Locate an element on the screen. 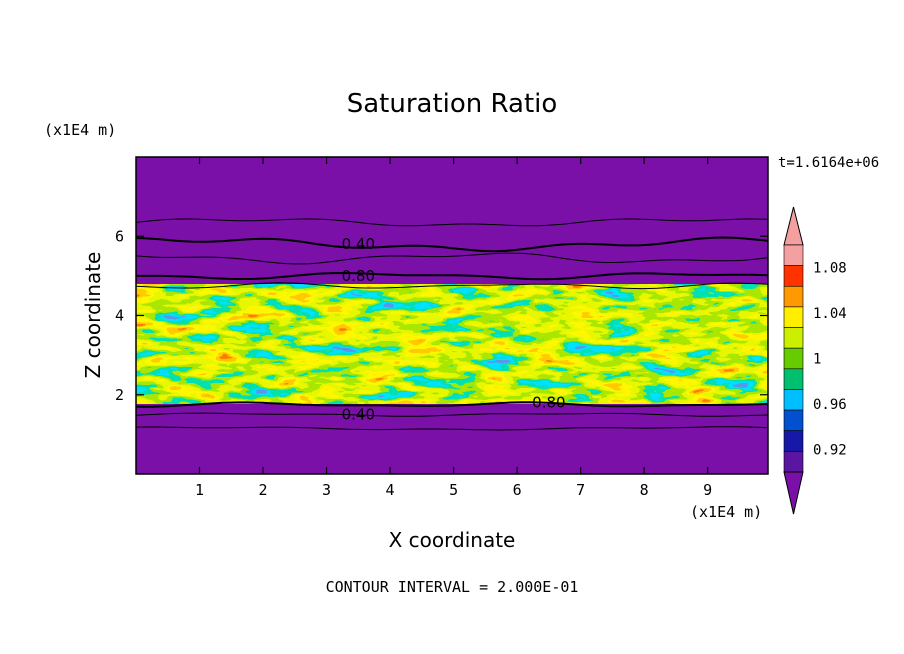 The image size is (904, 654). x-tick-label: 7 is located at coordinates (580, 490).